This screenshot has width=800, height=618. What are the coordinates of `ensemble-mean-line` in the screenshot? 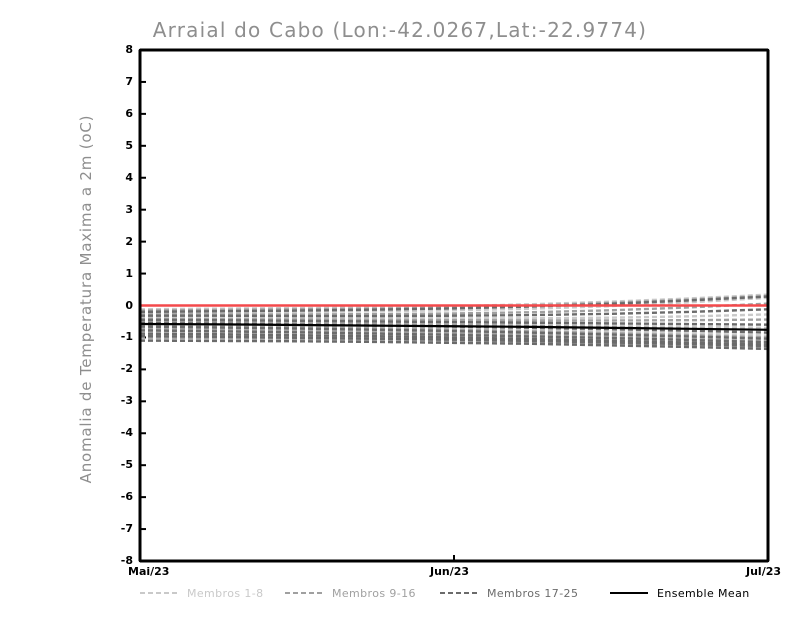 It's located at (454, 326).